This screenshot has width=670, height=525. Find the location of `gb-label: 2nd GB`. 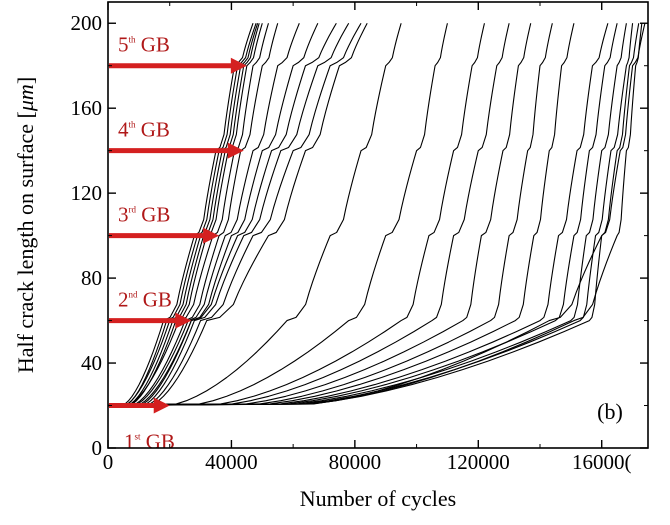

gb-label: 2nd GB is located at coordinates (145, 300).